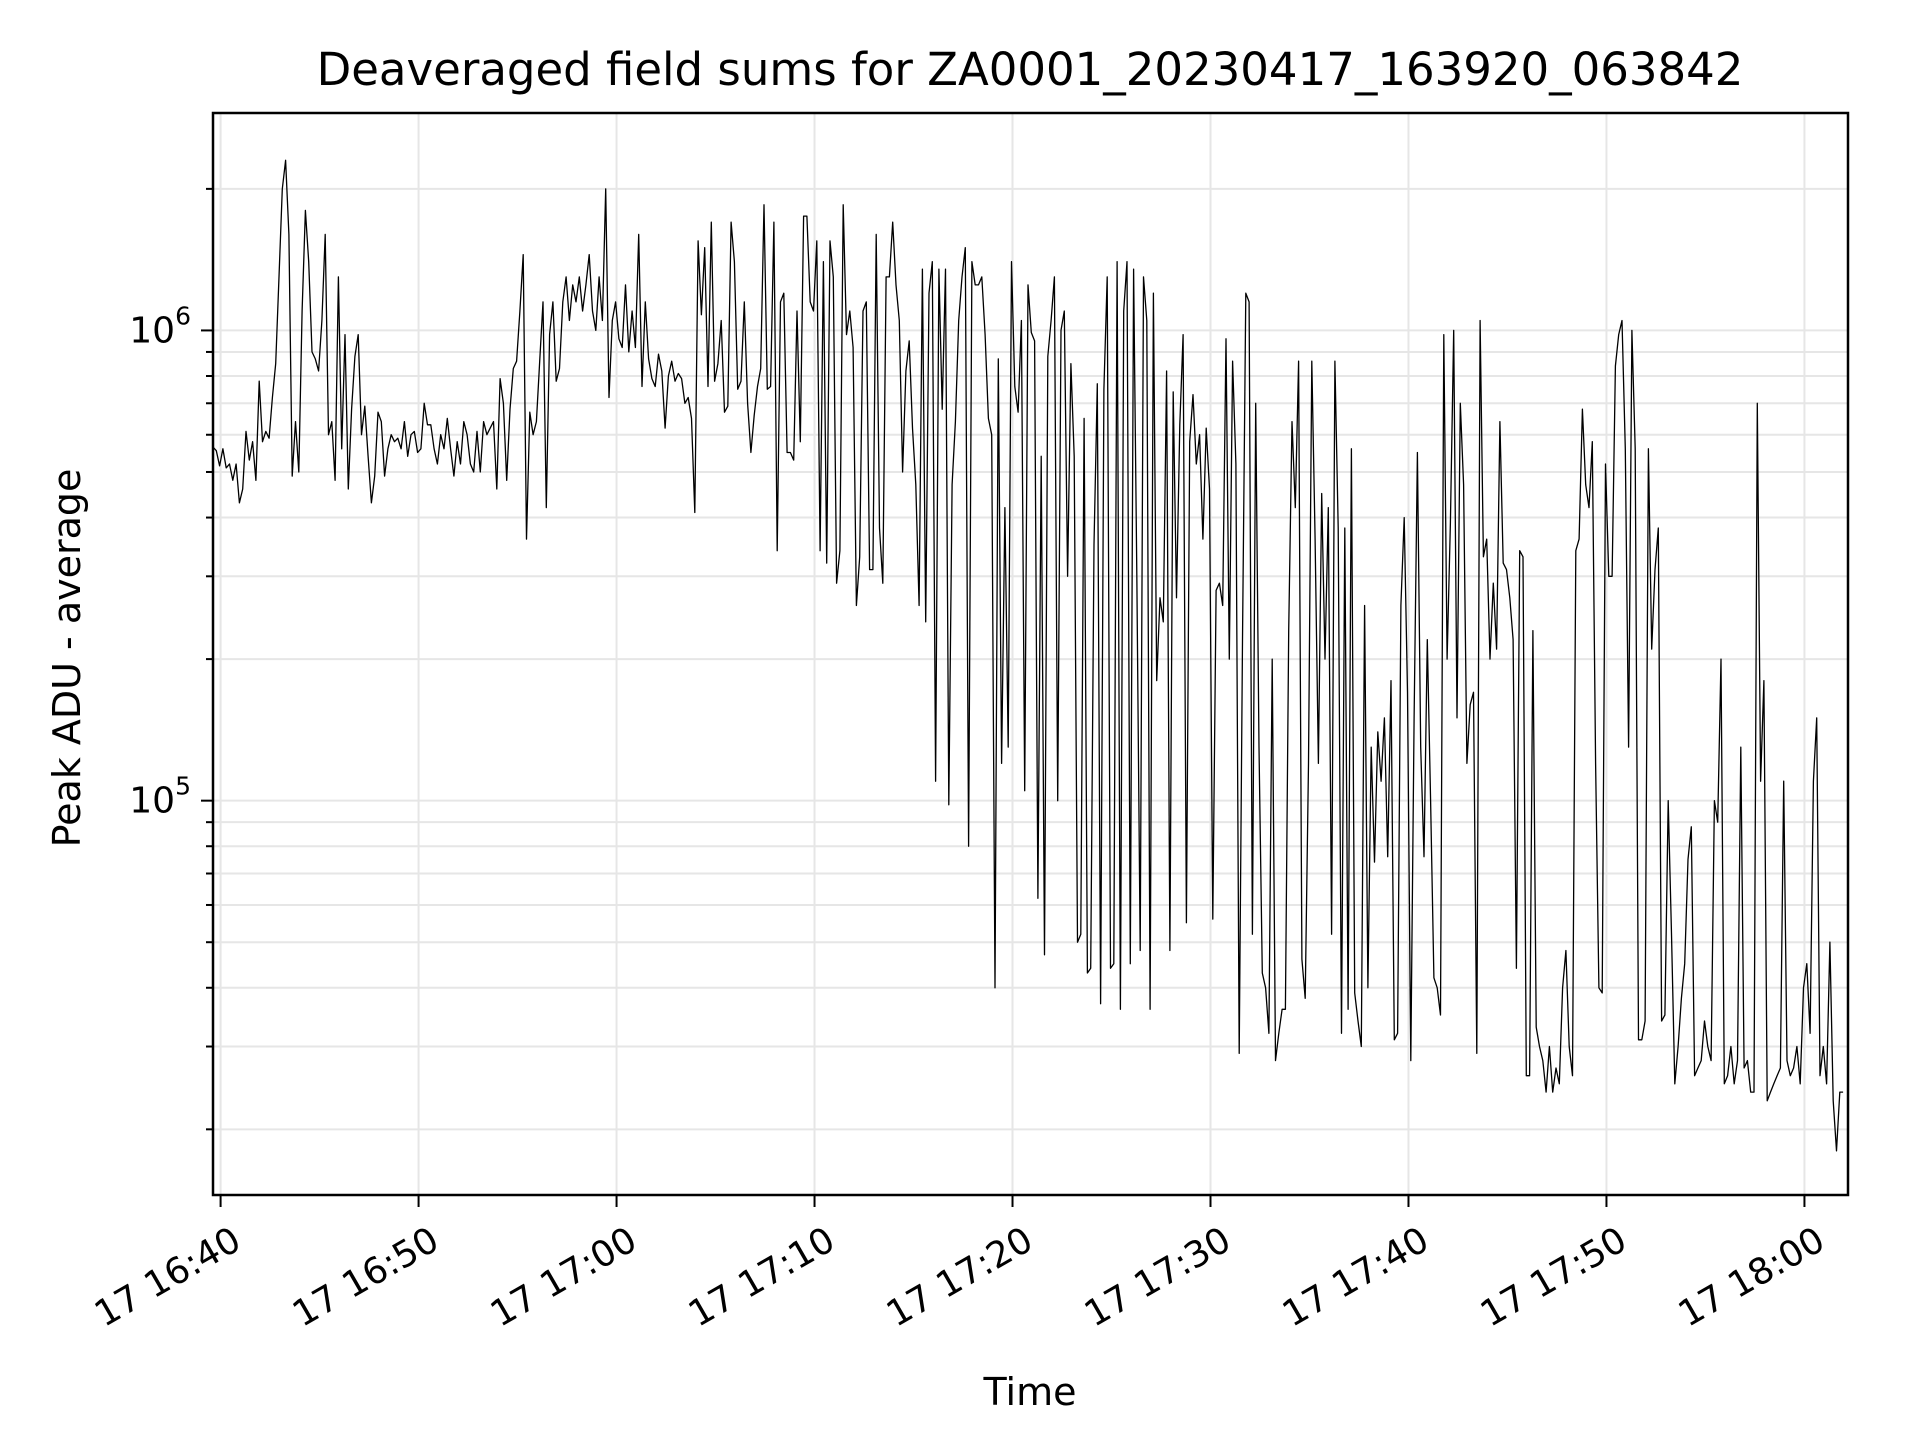 The width and height of the screenshot is (1920, 1440). Describe the element at coordinates (160, 797) in the screenshot. I see `y-tick-label: 10⁵` at that location.